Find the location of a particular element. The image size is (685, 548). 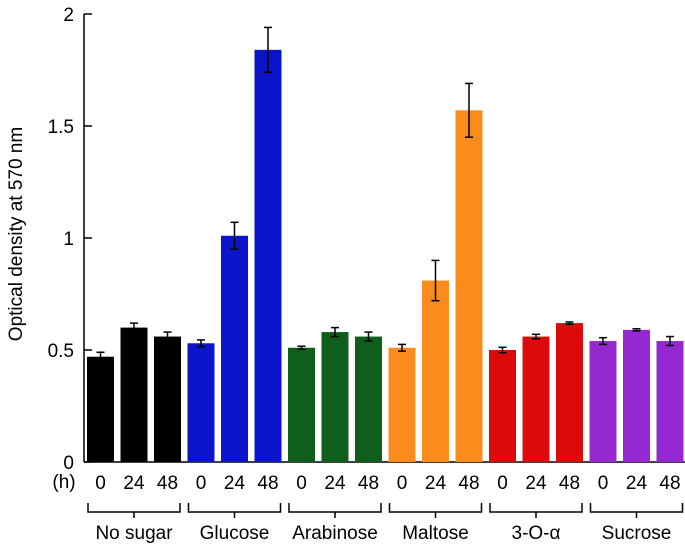

group-label: No sugar is located at coordinates (134, 533).